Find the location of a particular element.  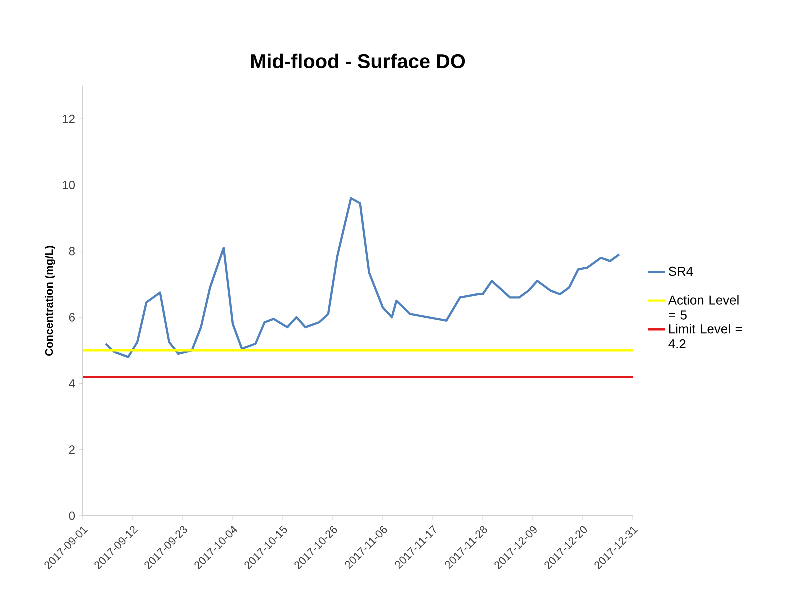

chart-title: Mid-flood - Surface DO is located at coordinates (358, 61).